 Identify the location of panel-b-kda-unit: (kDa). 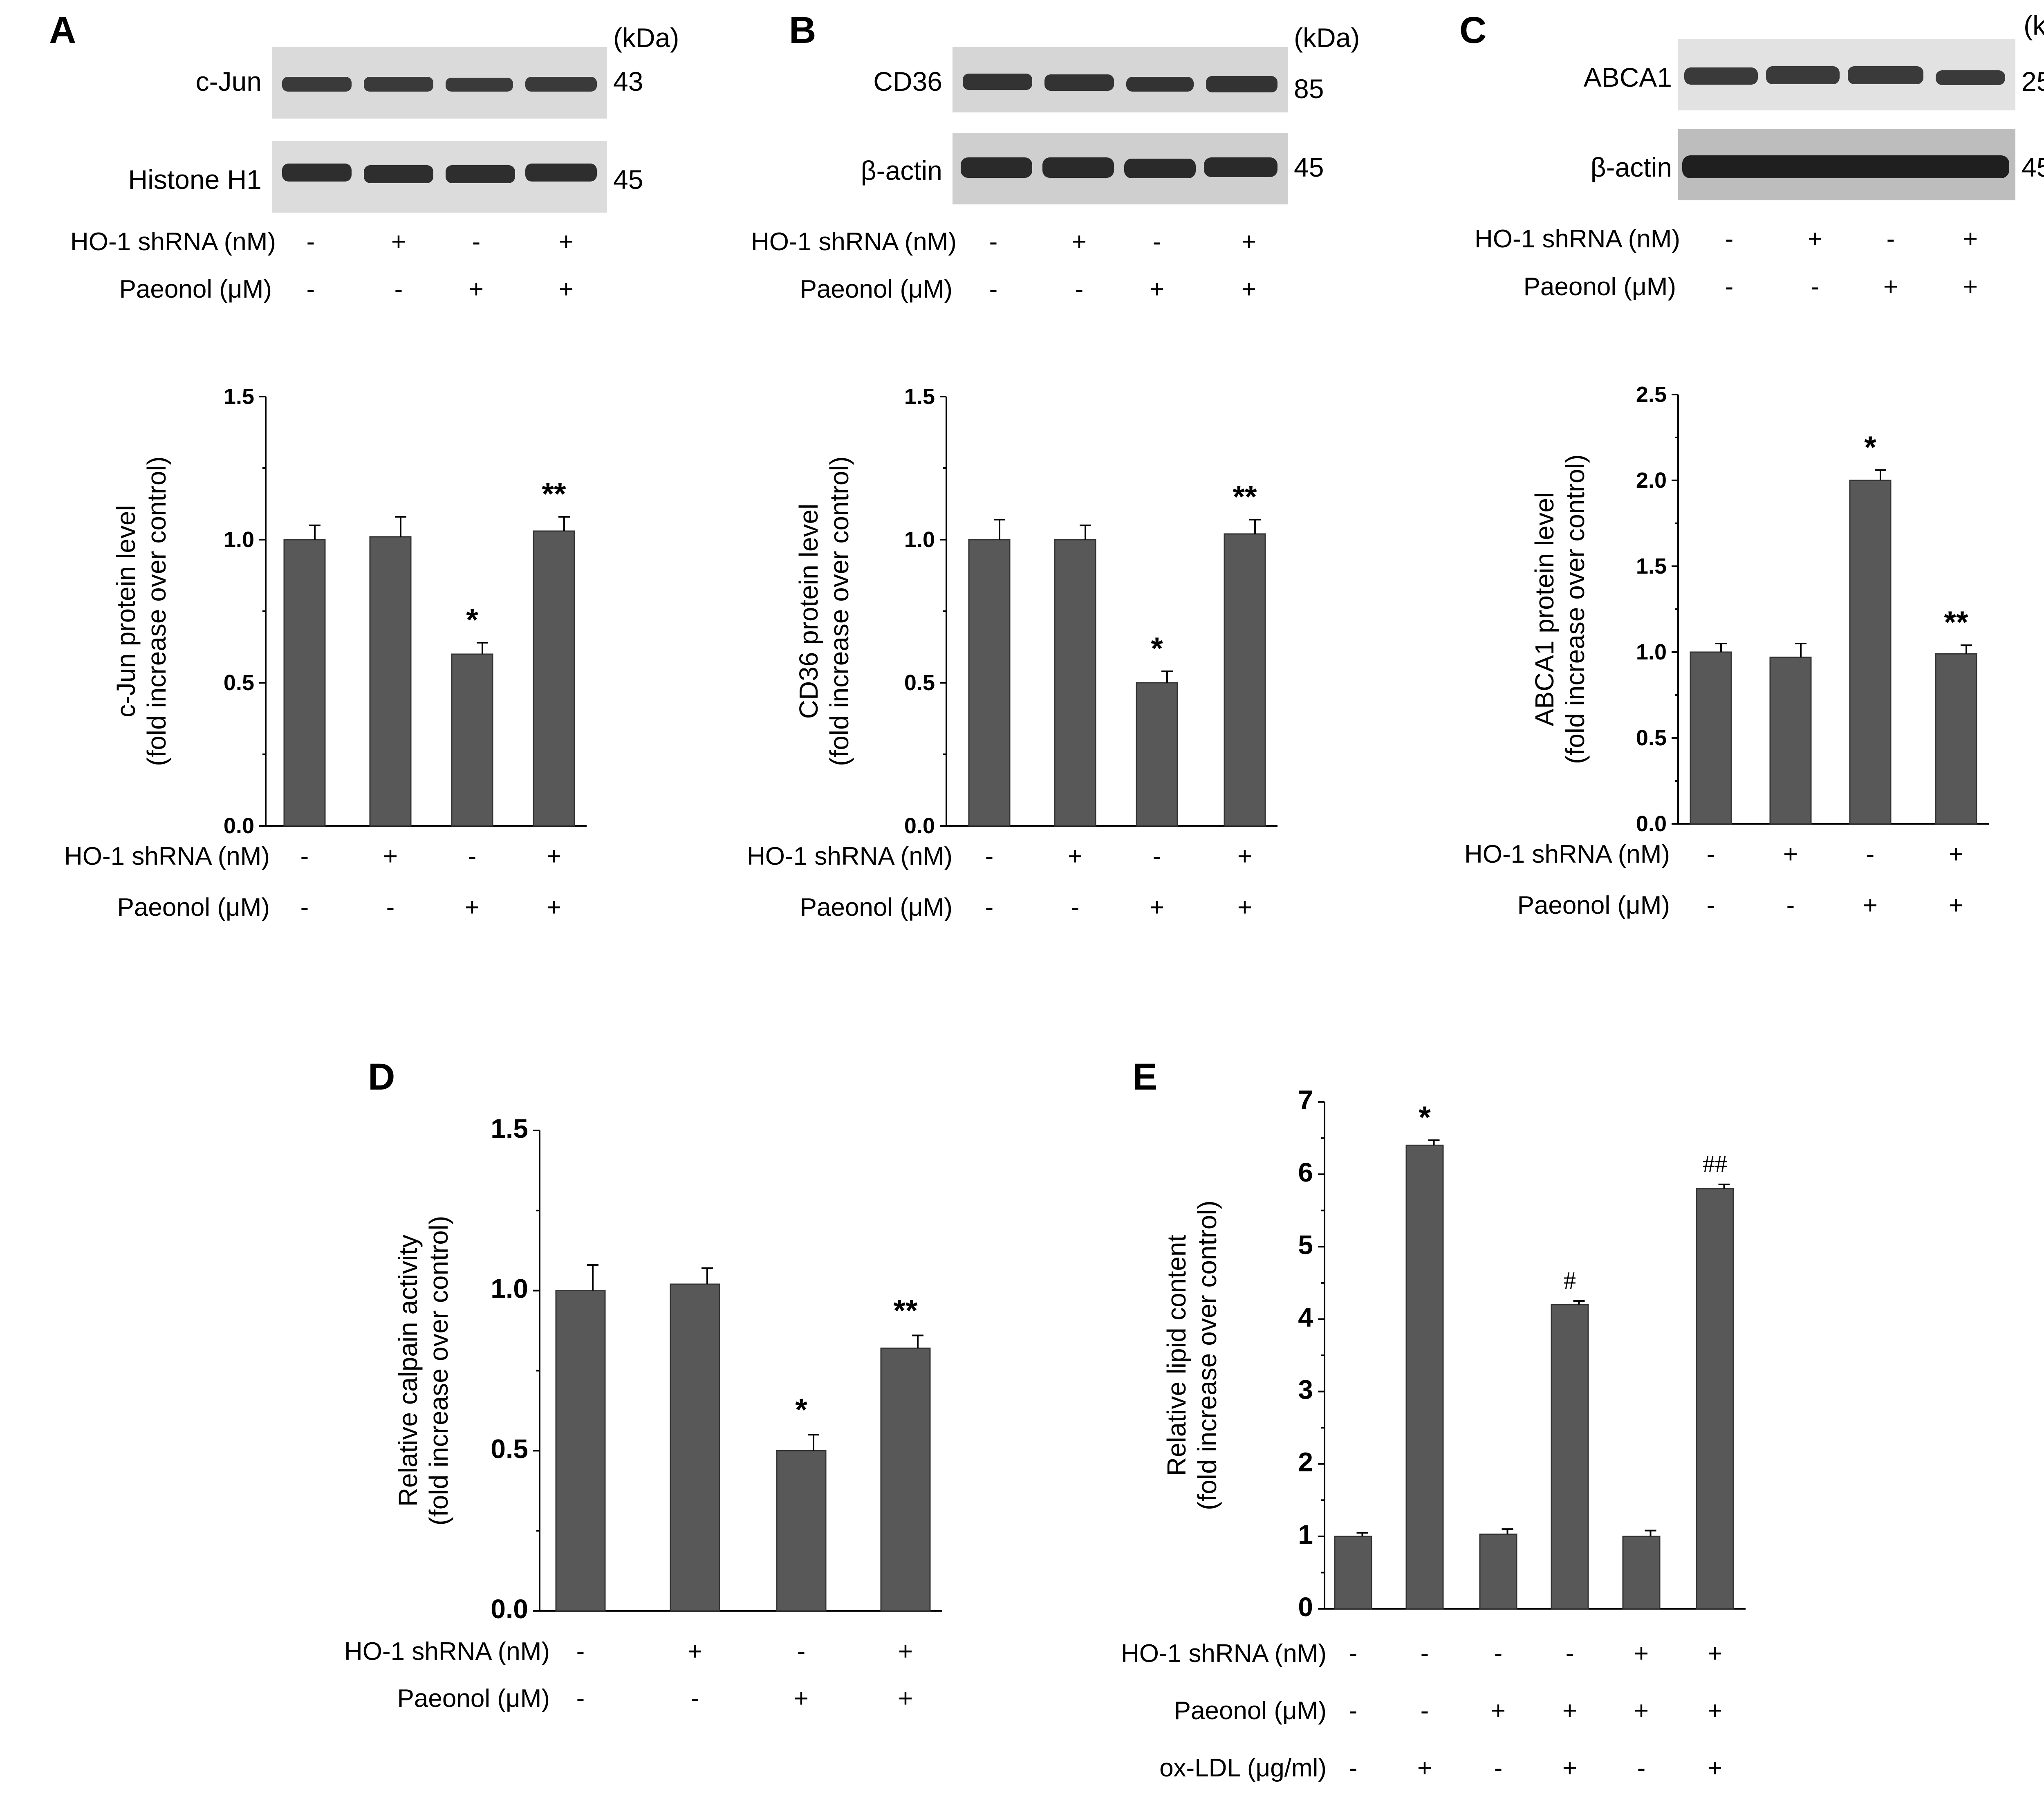
(1327, 37).